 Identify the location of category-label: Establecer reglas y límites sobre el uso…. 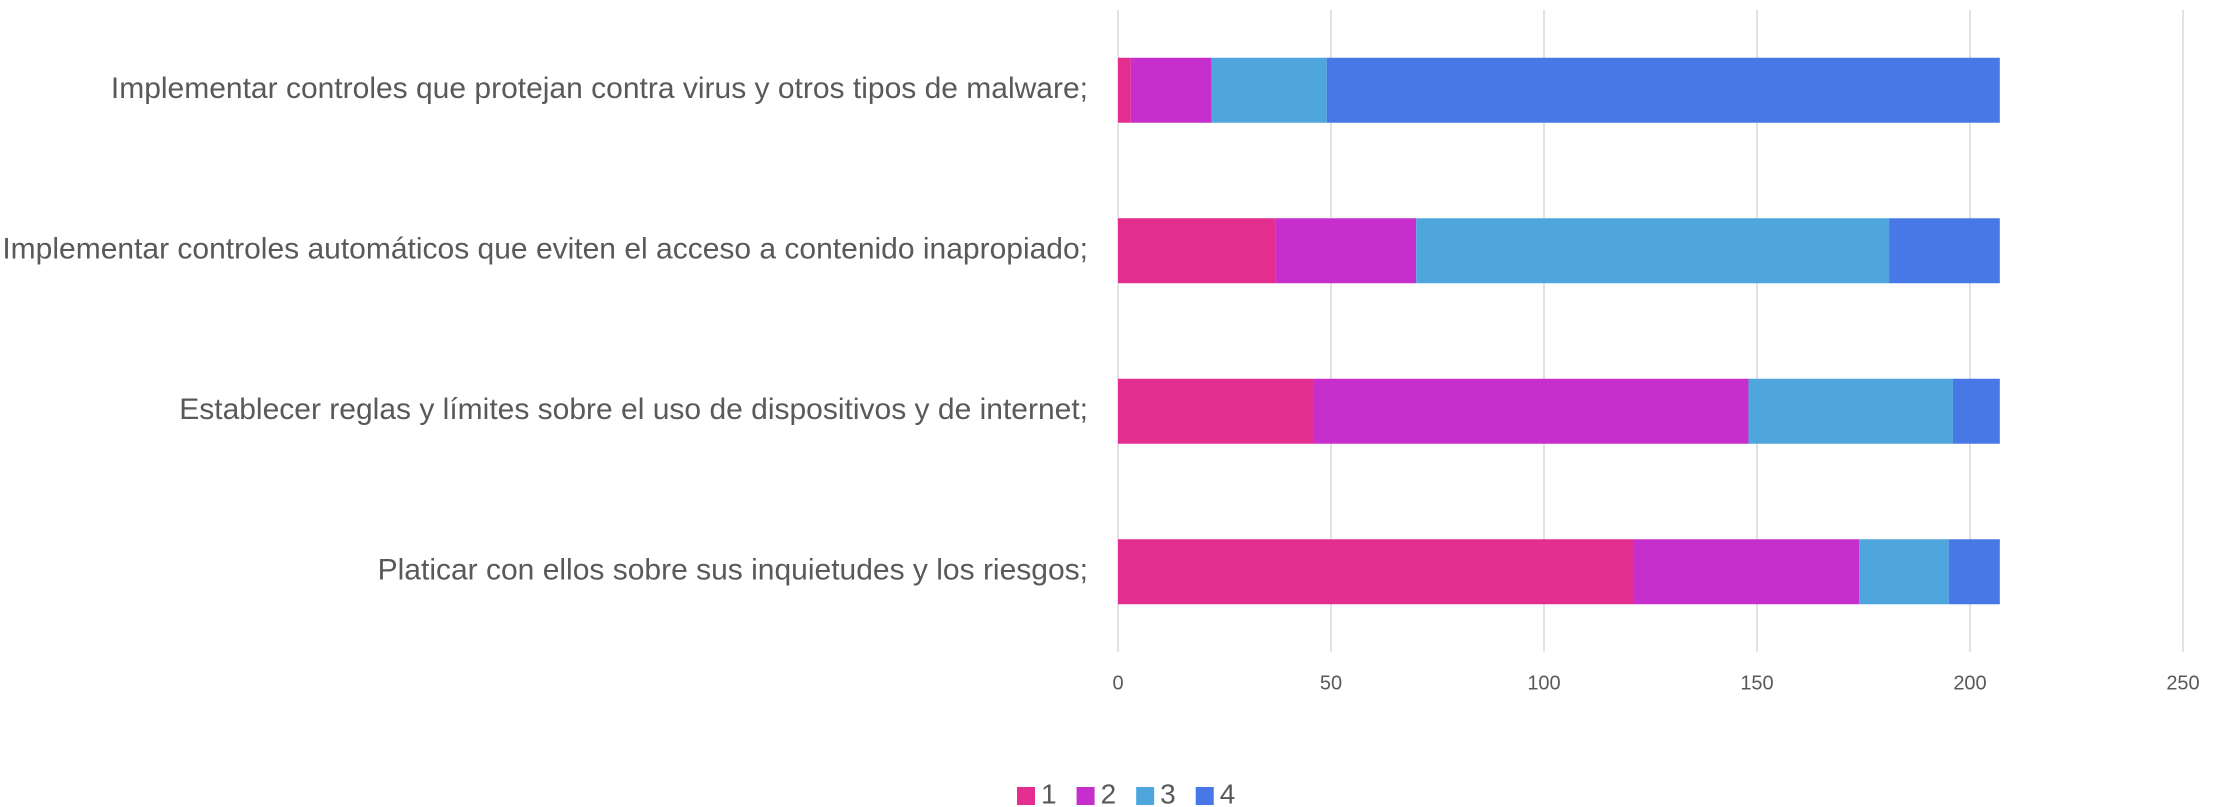
(633, 409).